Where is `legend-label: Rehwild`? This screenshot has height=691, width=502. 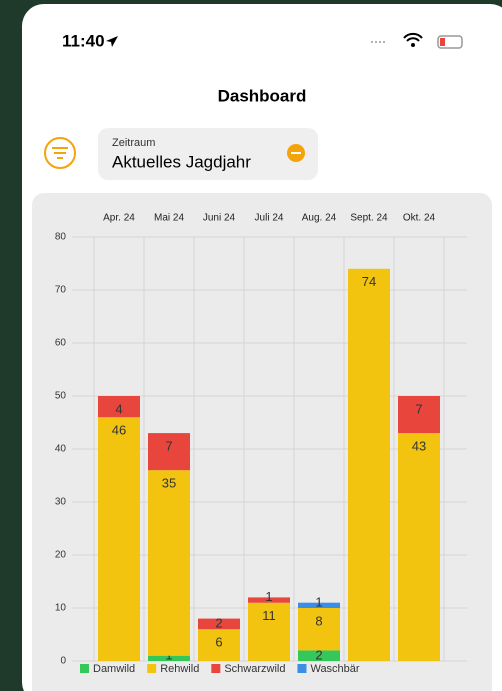
legend-label: Rehwild is located at coordinates (179, 669).